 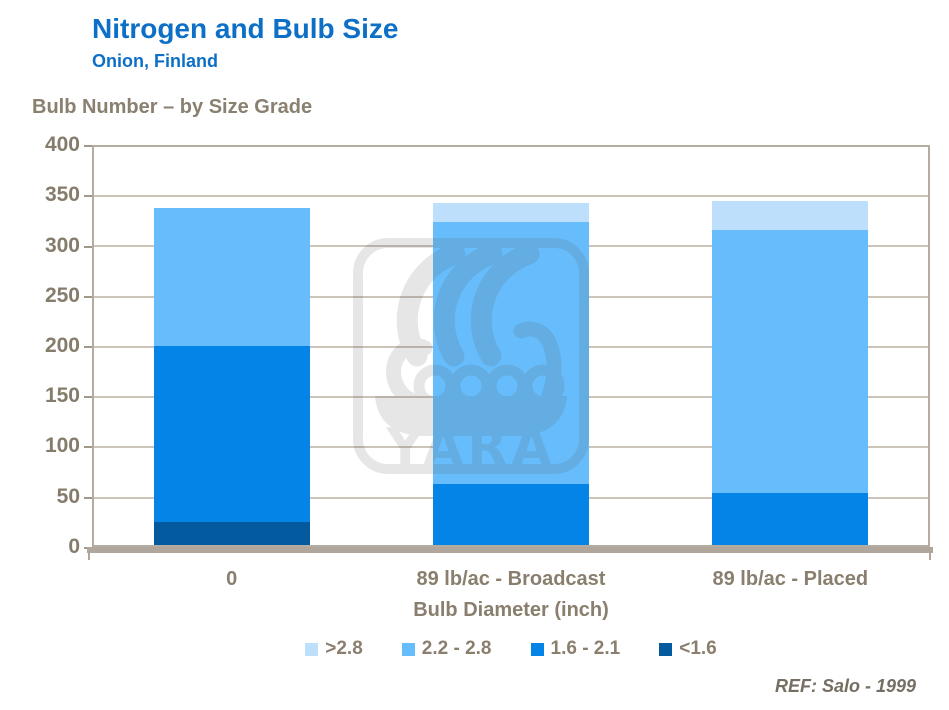 What do you see at coordinates (790, 216) in the screenshot?
I see `bar-segment-89 lb/ac - Placed->2.8` at bounding box center [790, 216].